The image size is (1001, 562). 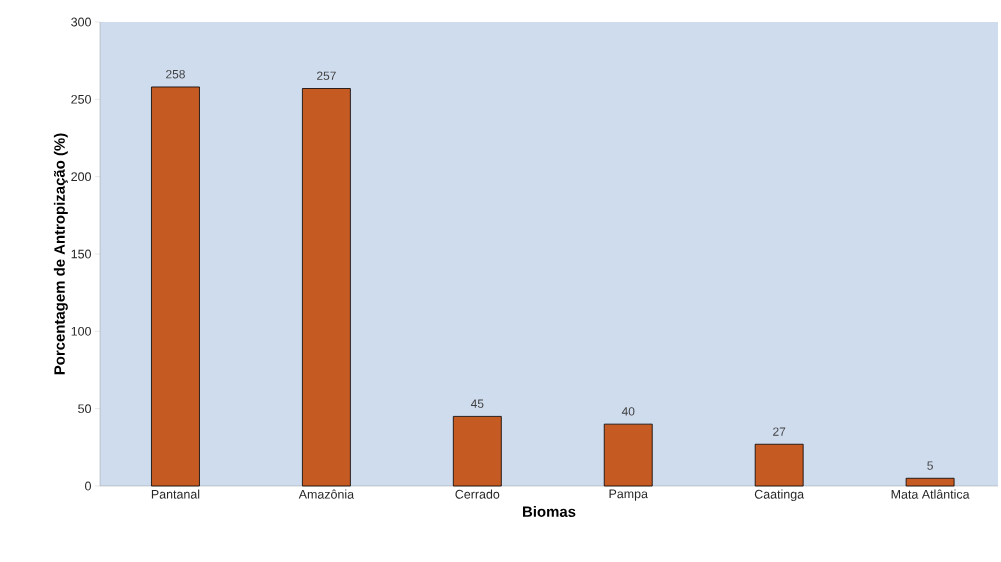 What do you see at coordinates (477, 403) in the screenshot?
I see `data-label: 45` at bounding box center [477, 403].